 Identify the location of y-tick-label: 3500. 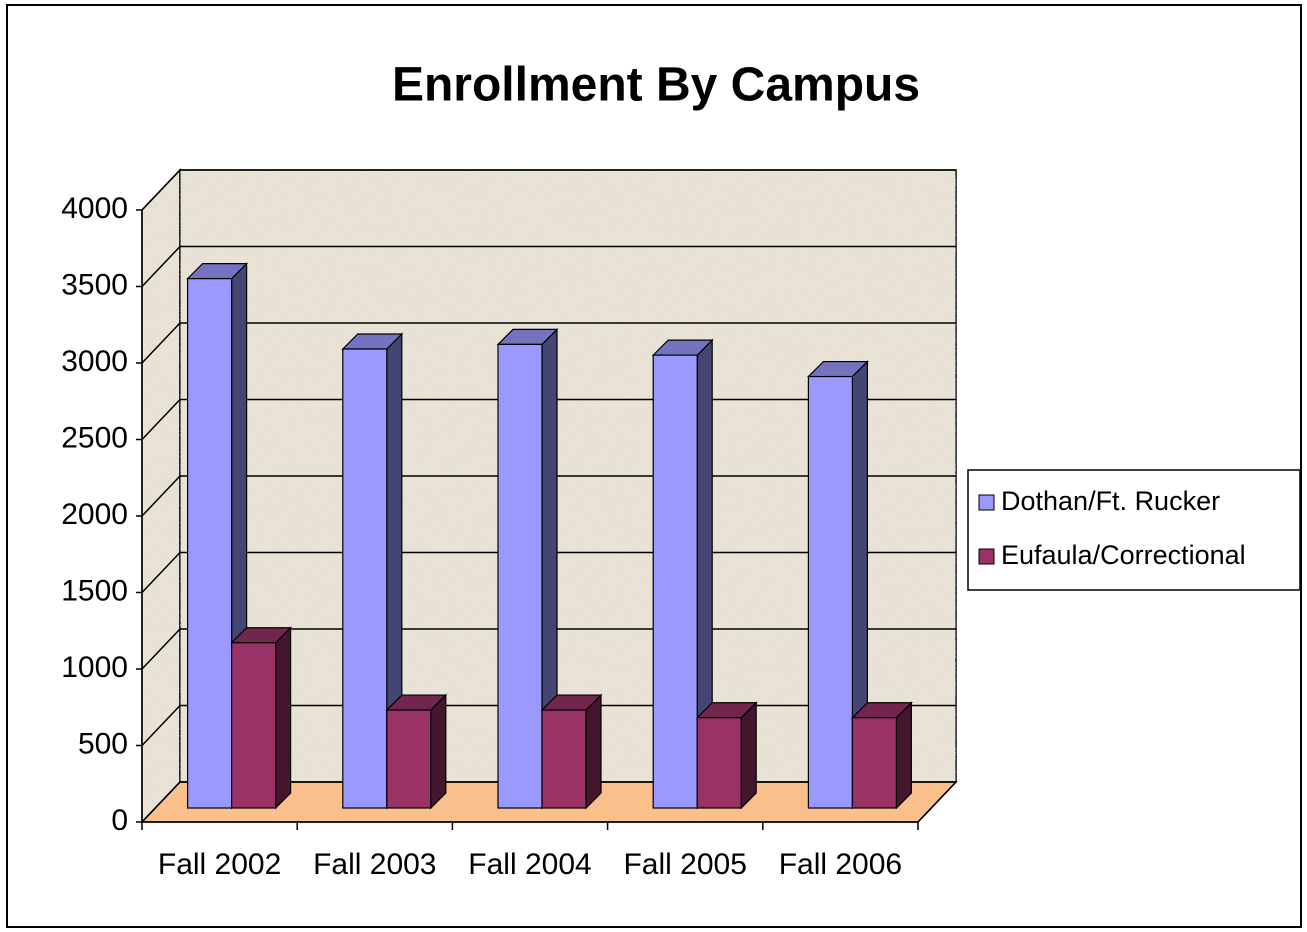
(94, 284).